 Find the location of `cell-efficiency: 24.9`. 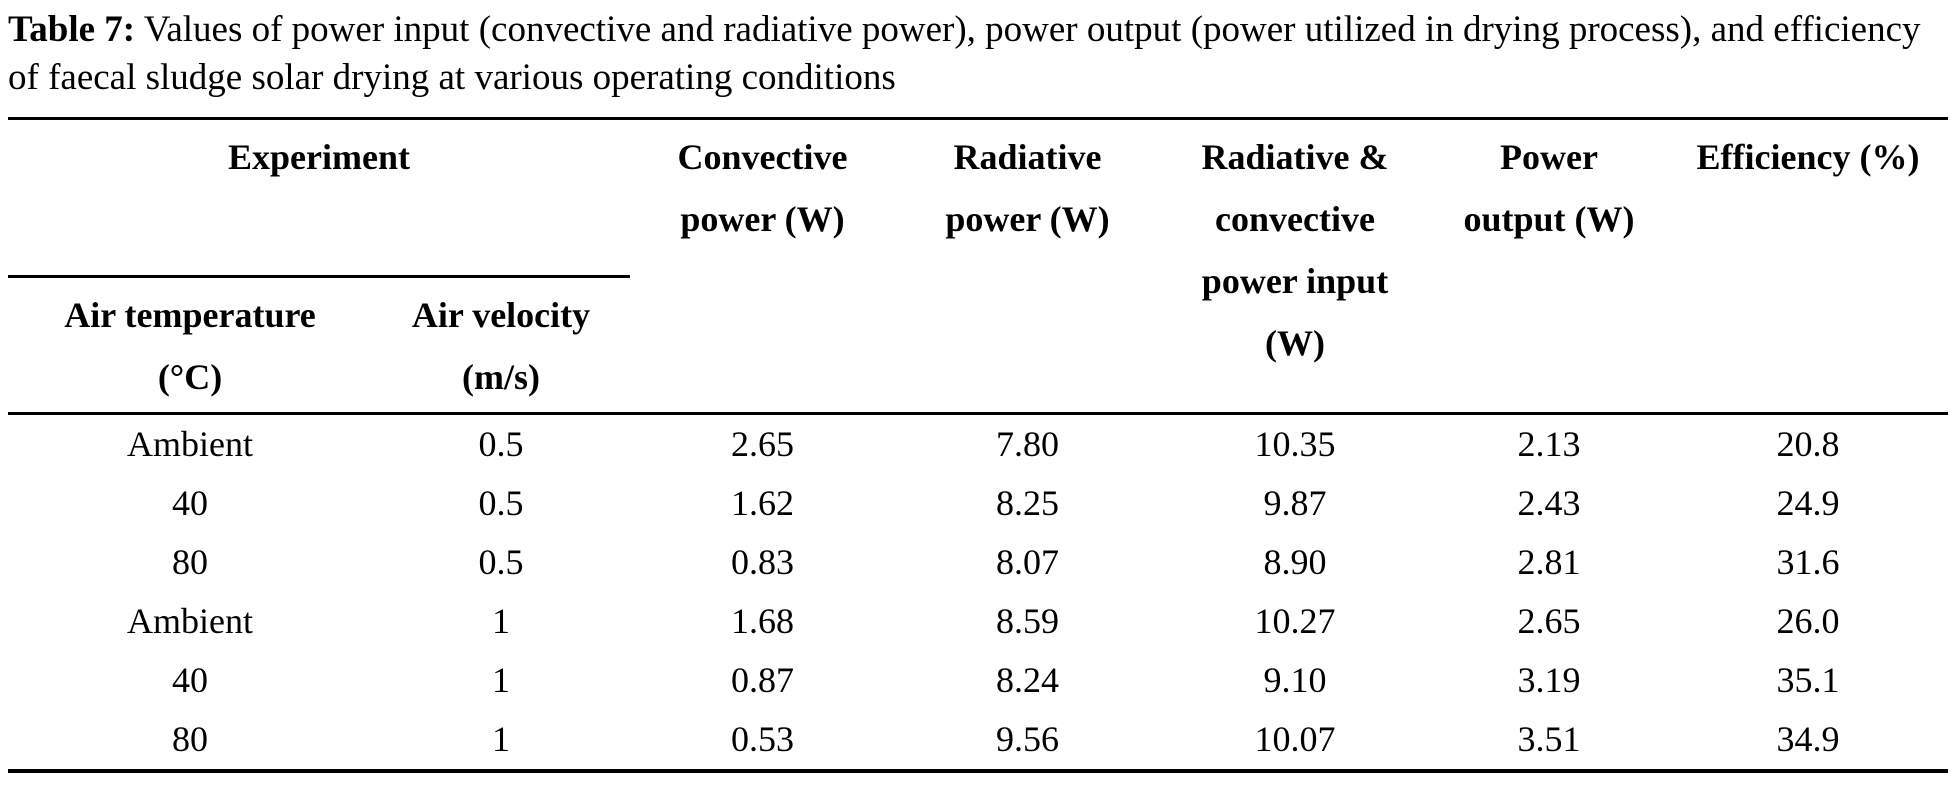

cell-efficiency: 24.9 is located at coordinates (1808, 503).